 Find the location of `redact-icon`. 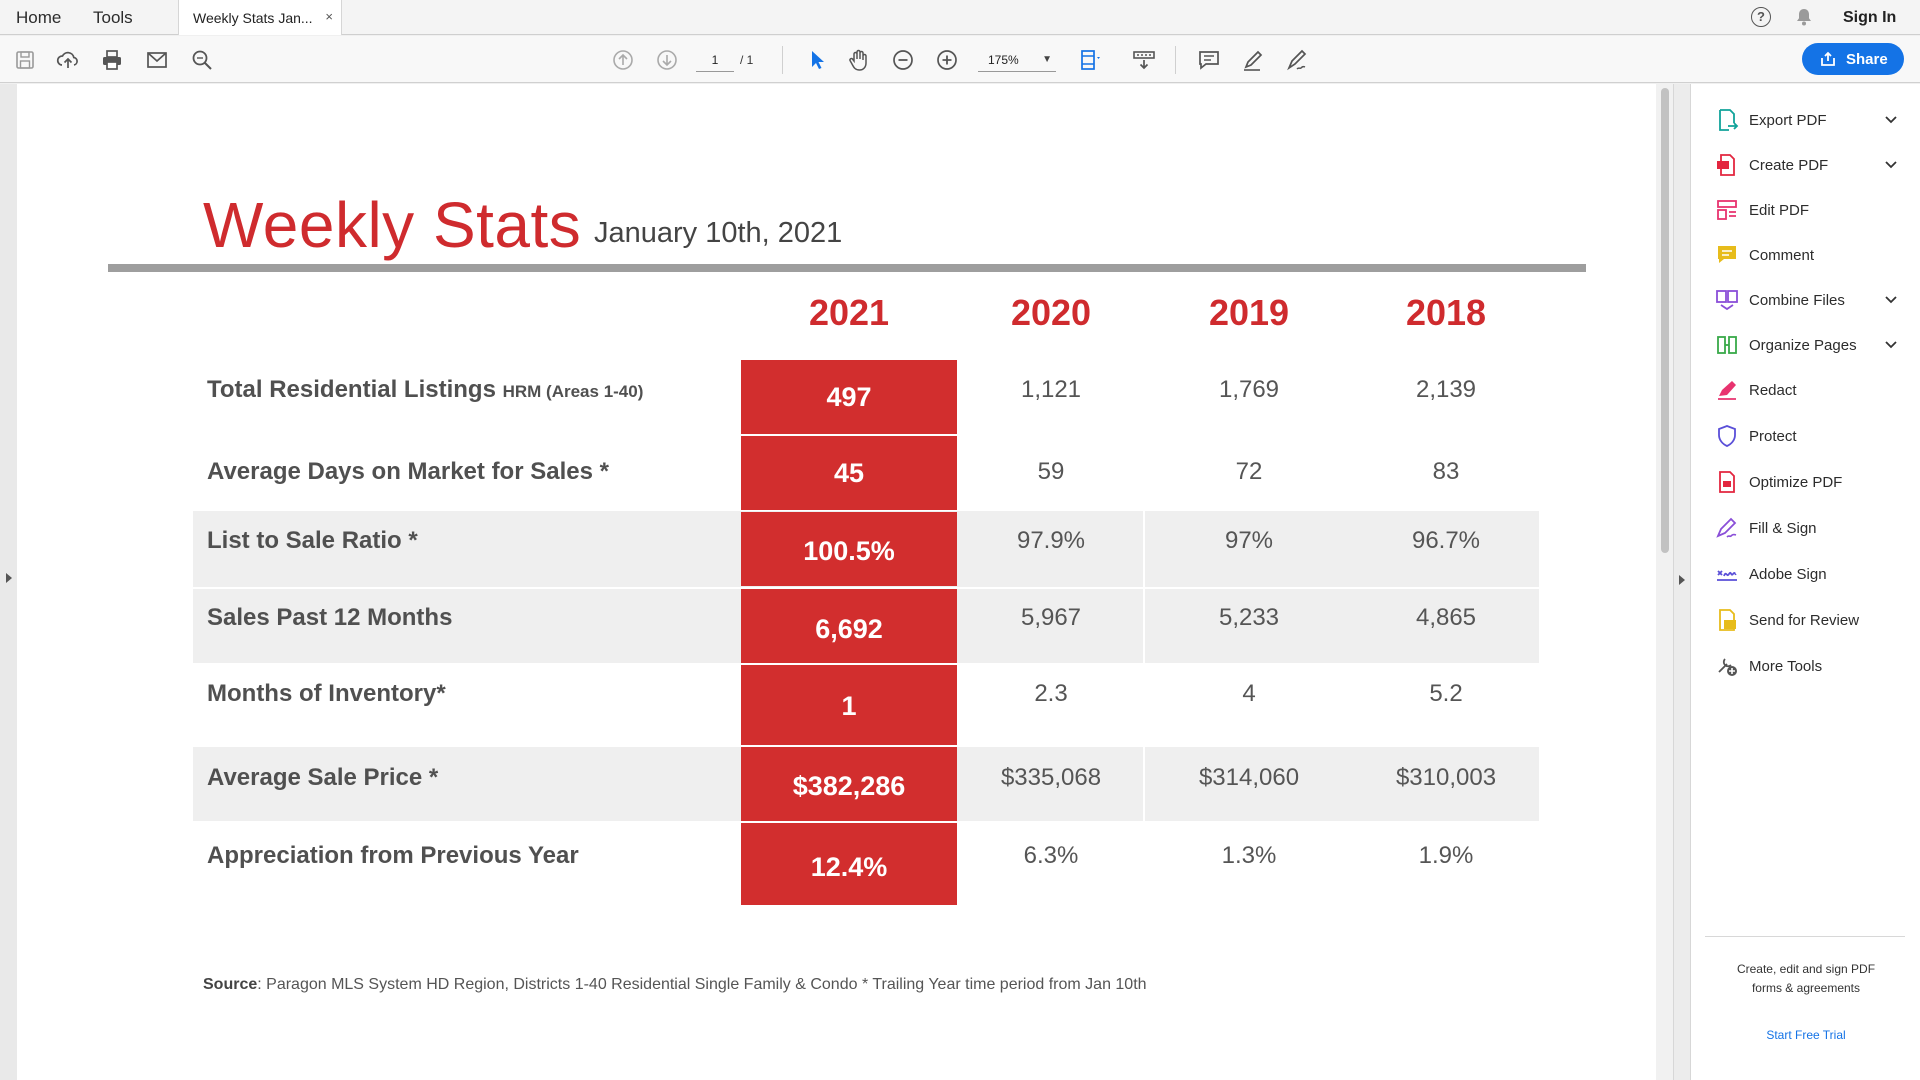

redact-icon is located at coordinates (1727, 390).